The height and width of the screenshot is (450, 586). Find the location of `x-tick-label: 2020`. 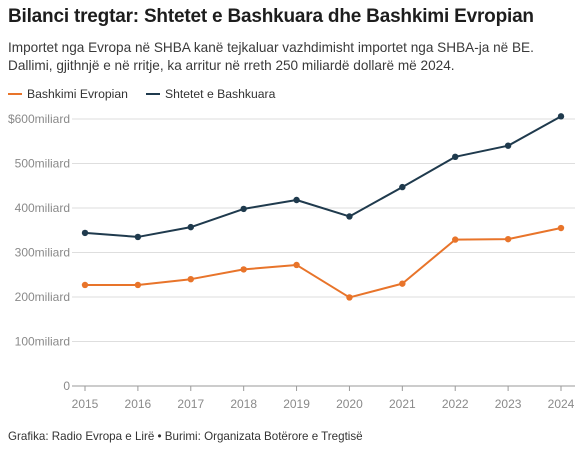

x-tick-label: 2020 is located at coordinates (349, 404).